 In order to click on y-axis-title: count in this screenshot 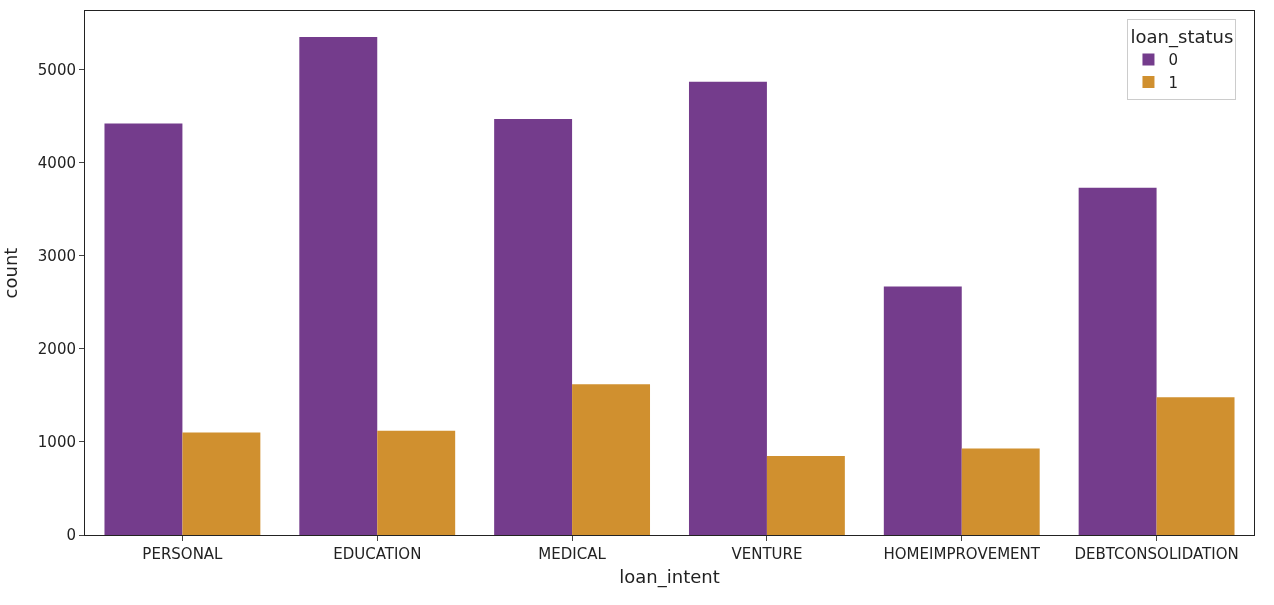, I will do `click(11, 273)`.